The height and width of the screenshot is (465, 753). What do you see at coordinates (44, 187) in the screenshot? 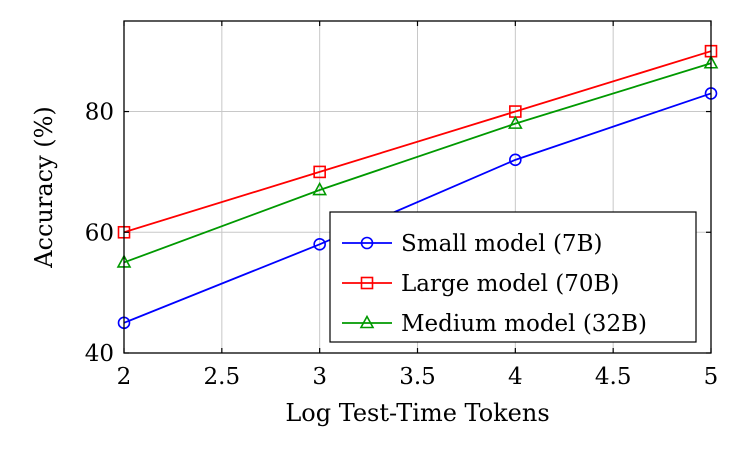
I see `y-axis-label: Accuracy (%)` at bounding box center [44, 187].